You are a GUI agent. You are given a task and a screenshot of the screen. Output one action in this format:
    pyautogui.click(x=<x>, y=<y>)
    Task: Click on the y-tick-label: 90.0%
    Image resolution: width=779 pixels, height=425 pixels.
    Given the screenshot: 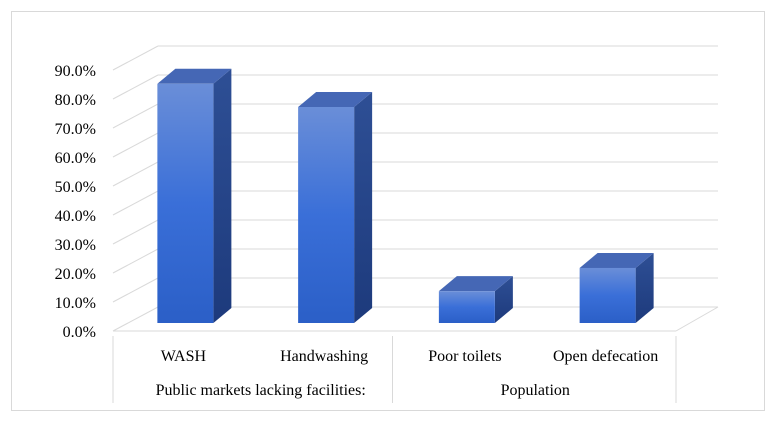 What is the action you would take?
    pyautogui.click(x=75, y=71)
    